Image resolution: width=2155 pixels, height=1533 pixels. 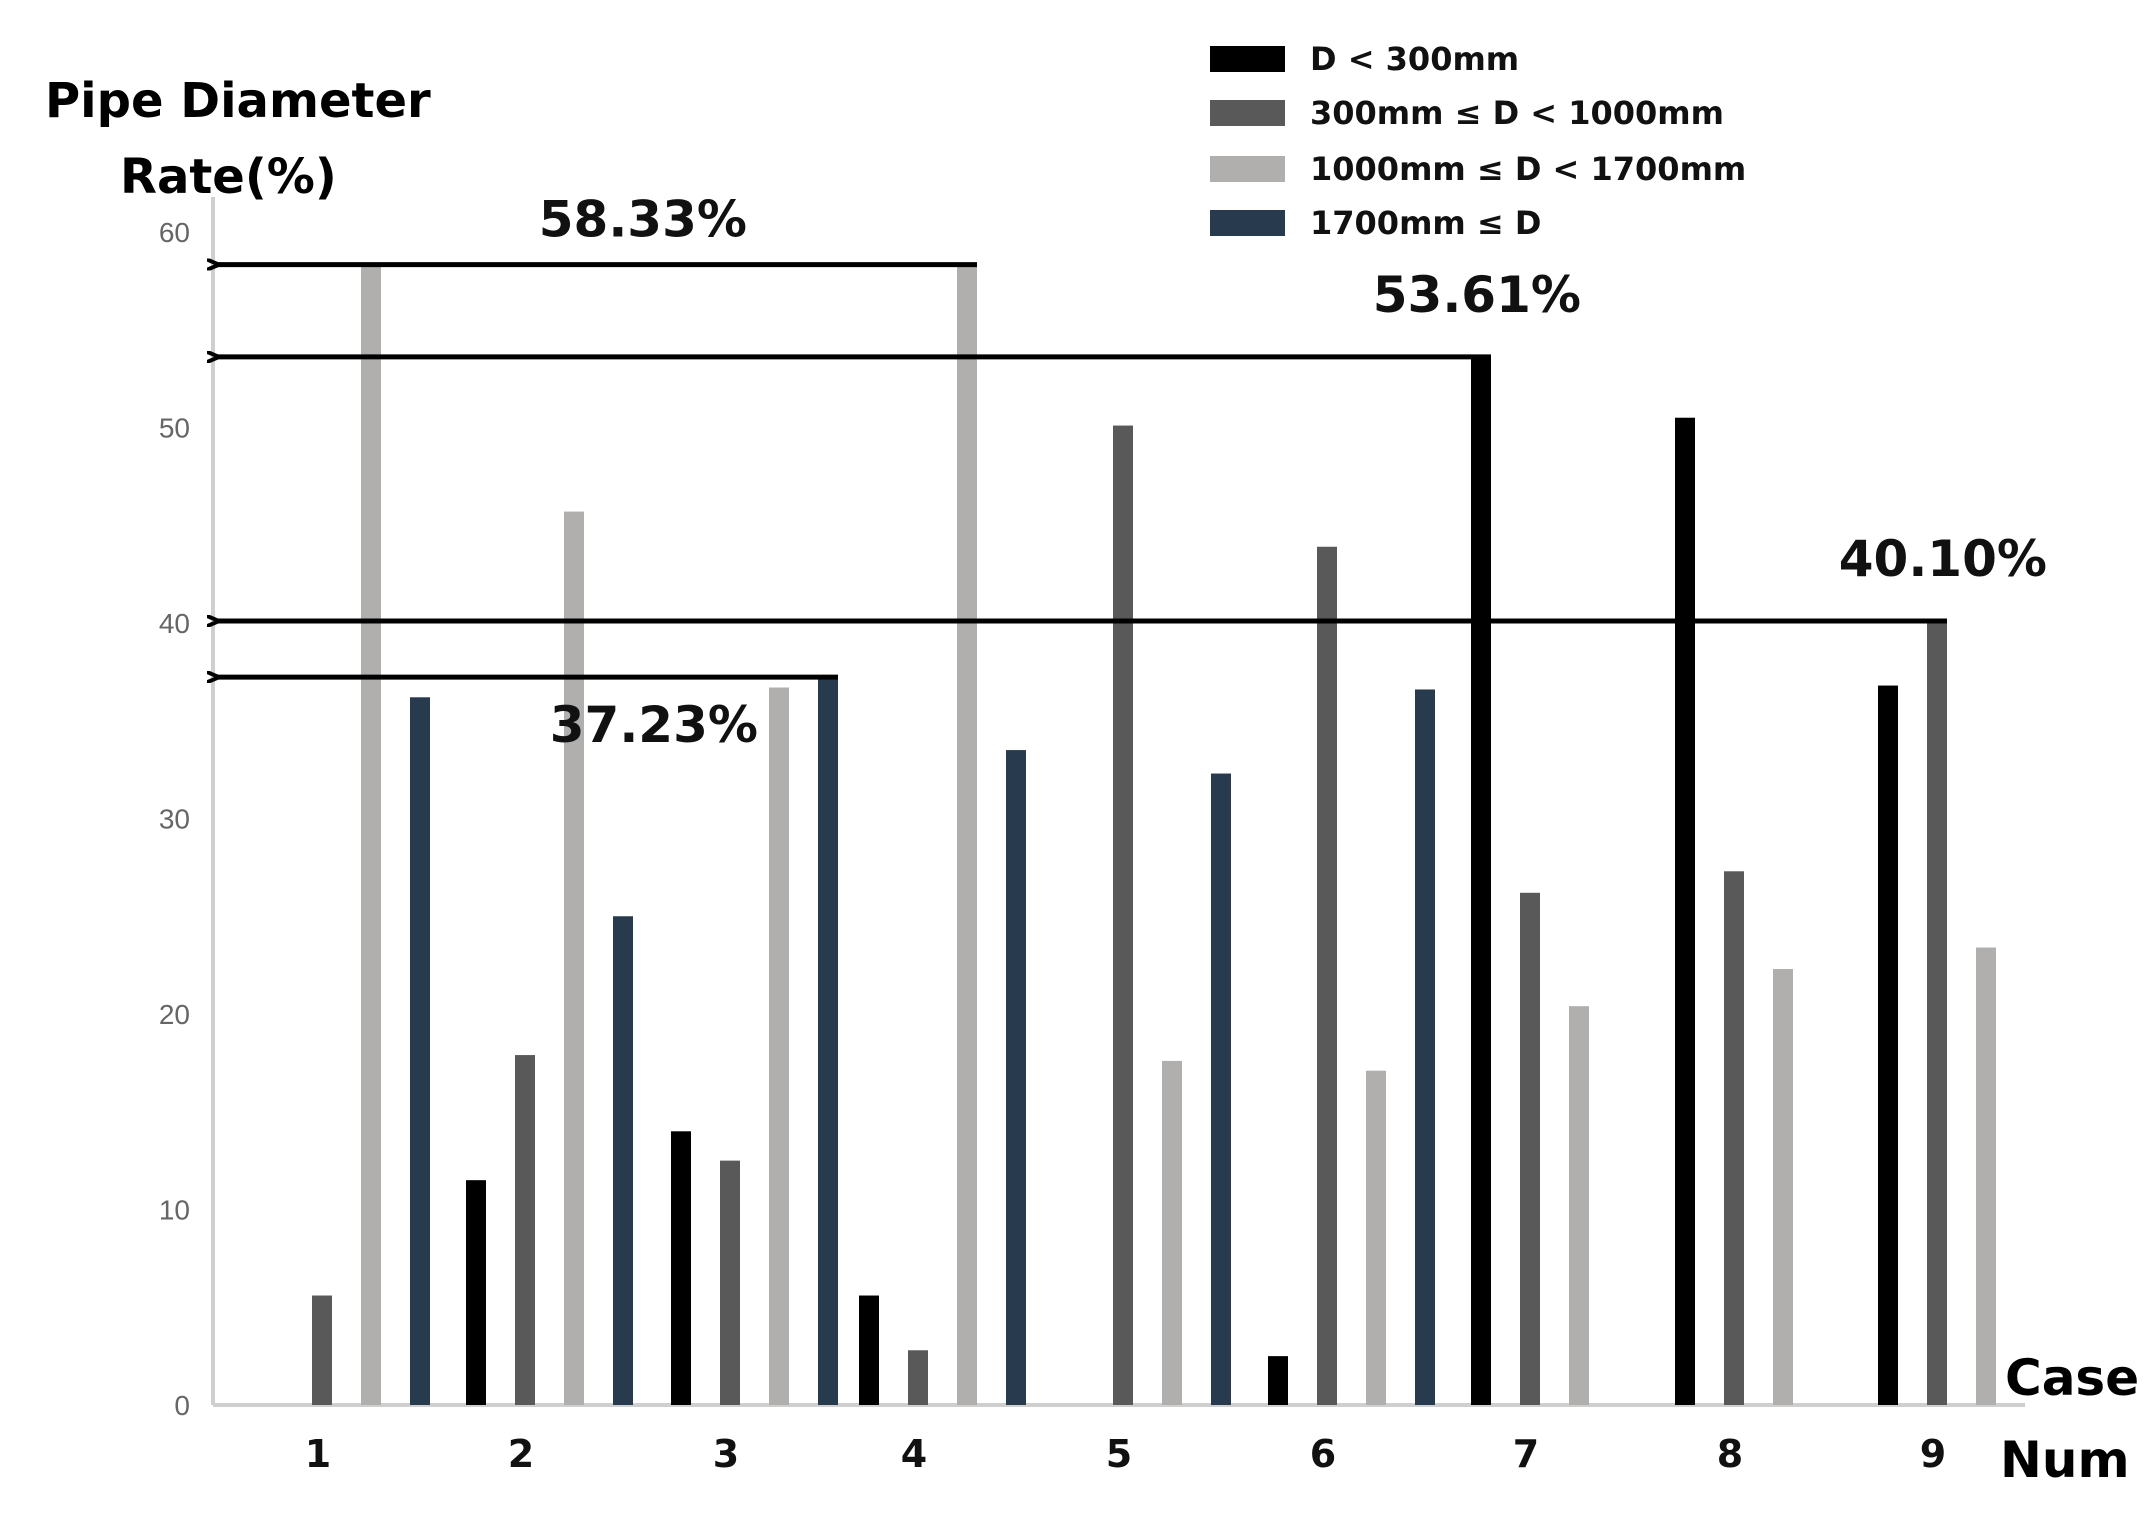 I want to click on annotation-label: 53.61%, so click(x=1477, y=295).